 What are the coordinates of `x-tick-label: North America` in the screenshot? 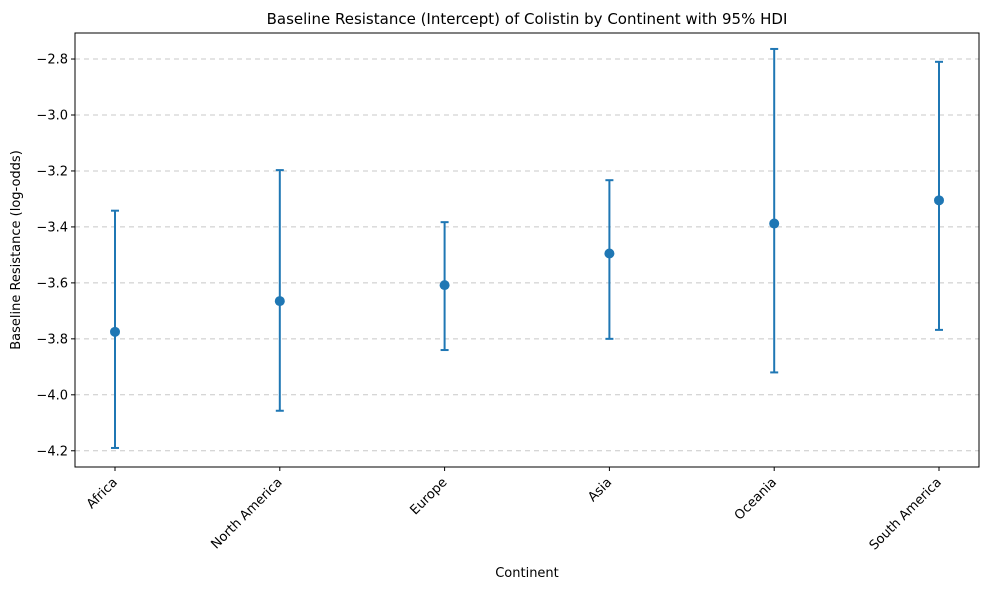 It's located at (246, 513).